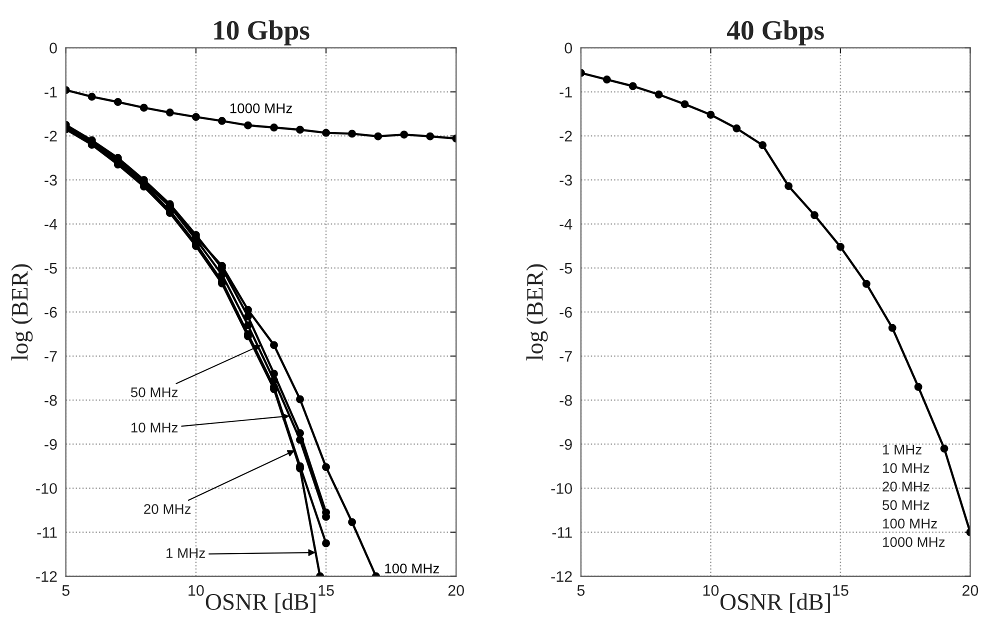 This screenshot has width=983, height=621. Describe the element at coordinates (412, 569) in the screenshot. I see `series-label: 100 MHz` at that location.